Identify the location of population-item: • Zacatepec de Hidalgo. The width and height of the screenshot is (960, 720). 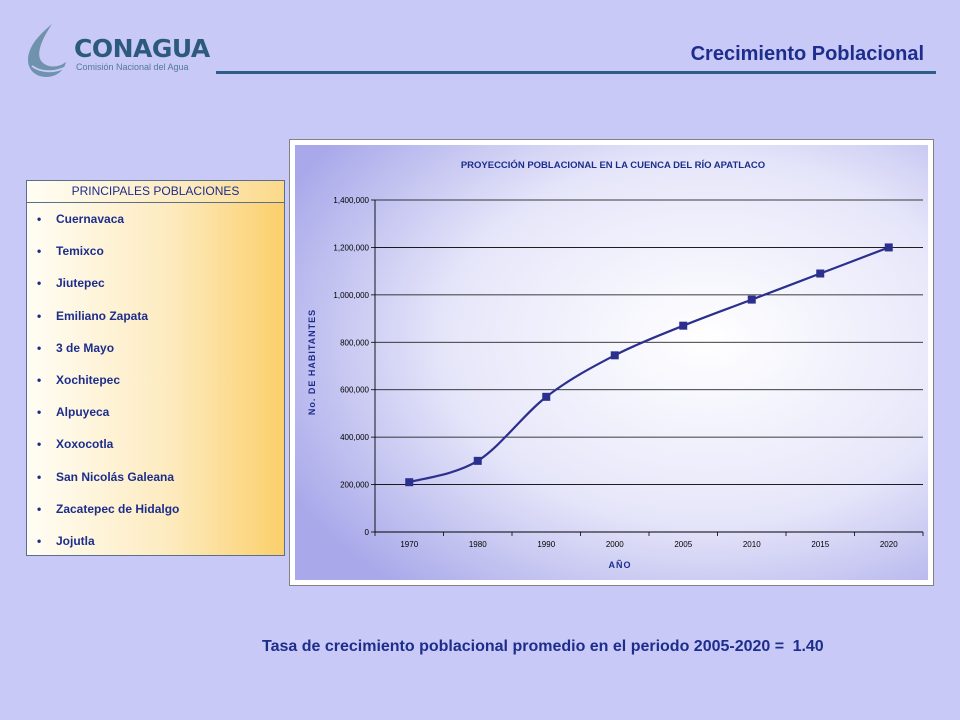
(155, 509).